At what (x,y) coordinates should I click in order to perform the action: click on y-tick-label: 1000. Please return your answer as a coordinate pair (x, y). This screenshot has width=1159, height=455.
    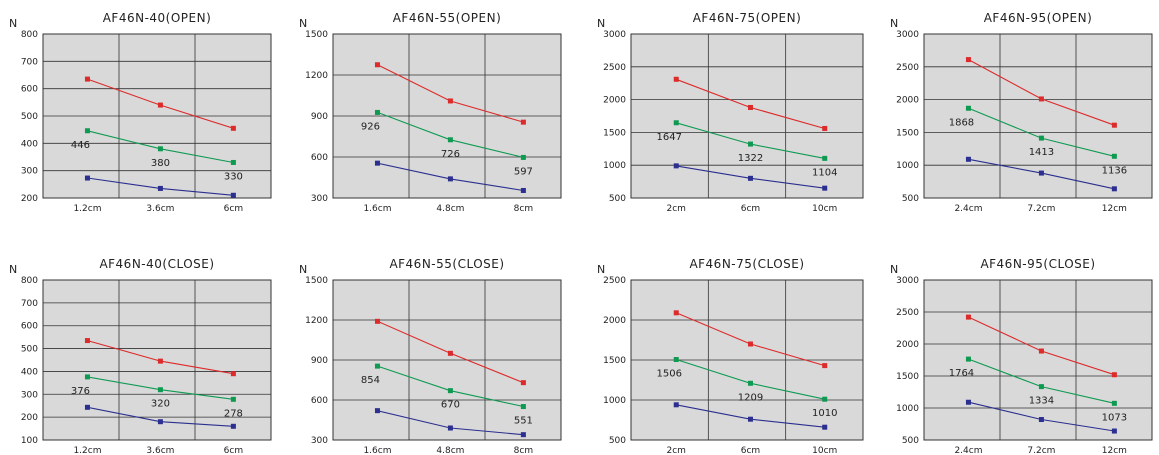
    Looking at the image, I should click on (614, 166).